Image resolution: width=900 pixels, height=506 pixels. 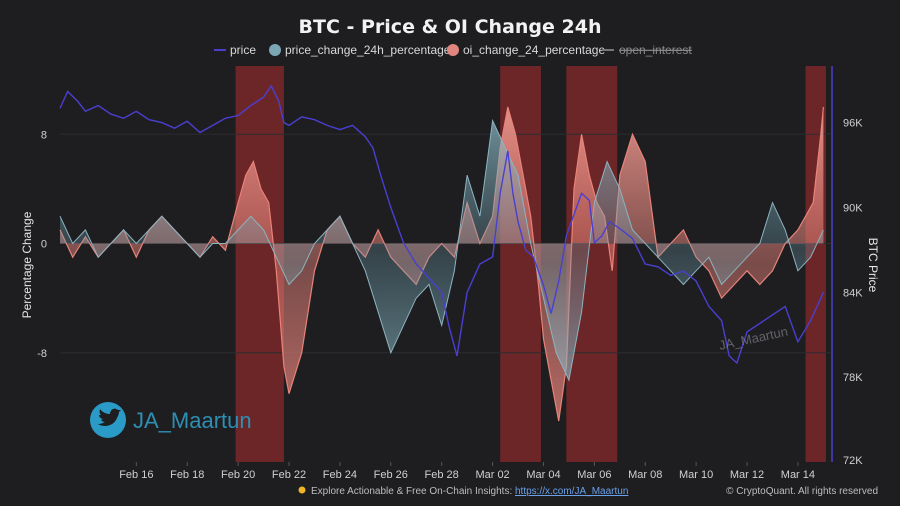 I want to click on y-axis-left-ticks: 8 0 -8, so click(x=42, y=244).